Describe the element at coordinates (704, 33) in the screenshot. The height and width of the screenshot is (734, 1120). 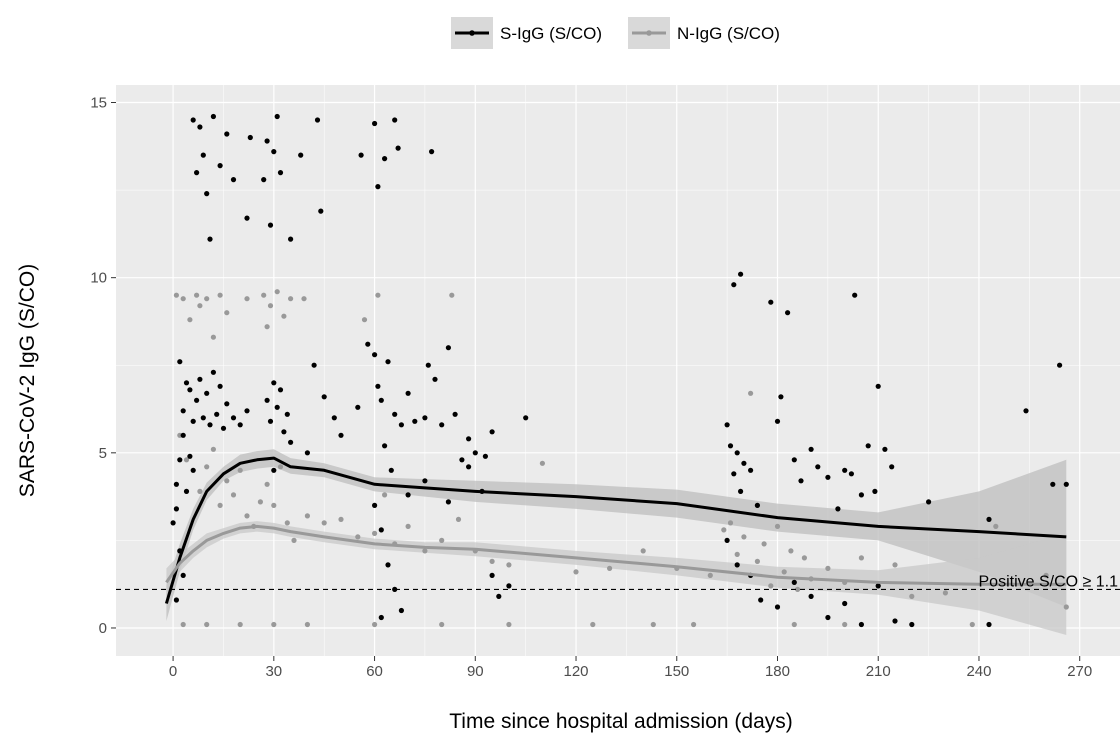
I see `legend-item-1: N-IgG (S/CO)` at that location.